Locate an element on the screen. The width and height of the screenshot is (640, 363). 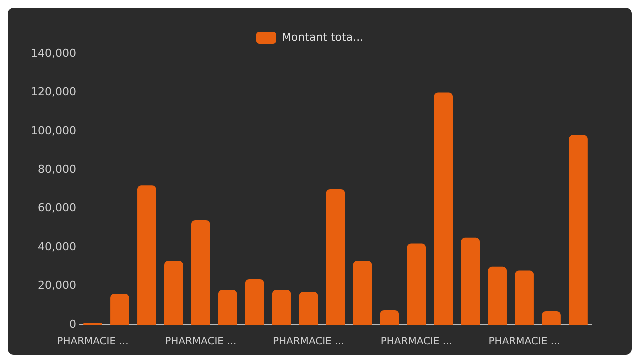
y-tick-label: 80,000 is located at coordinates (57, 169).